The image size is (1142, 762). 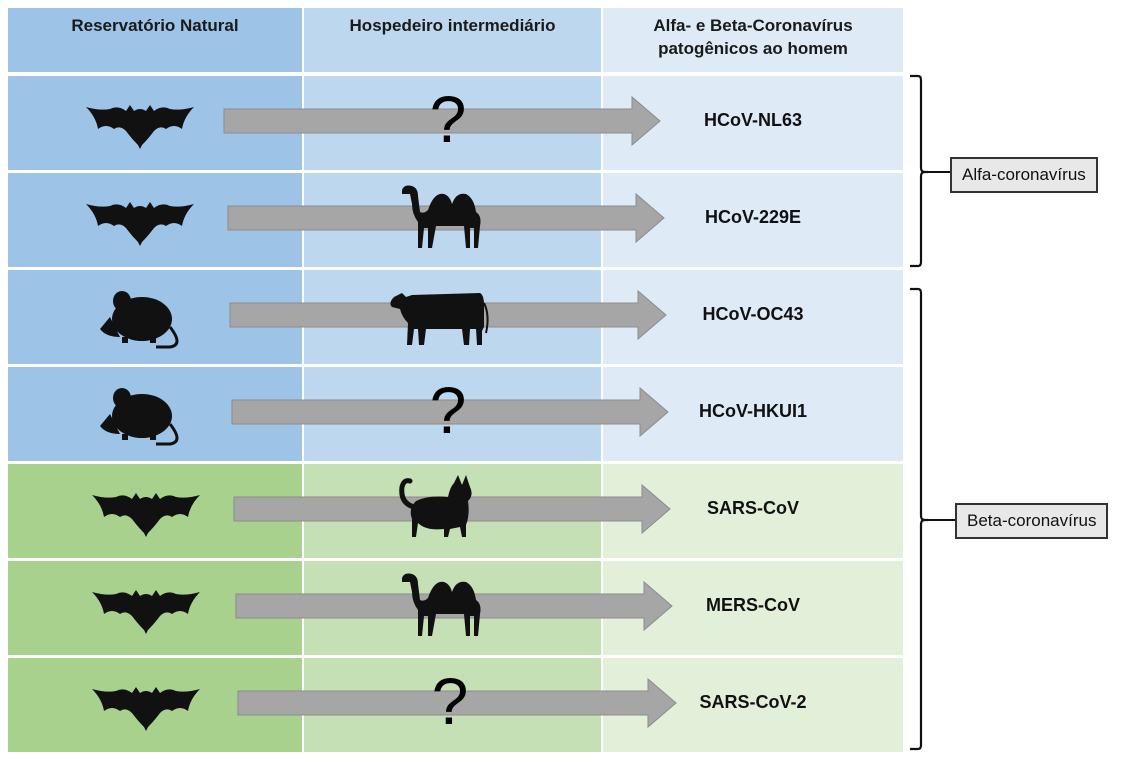 I want to click on virus-label: SARS-CoV-2, so click(x=753, y=702).